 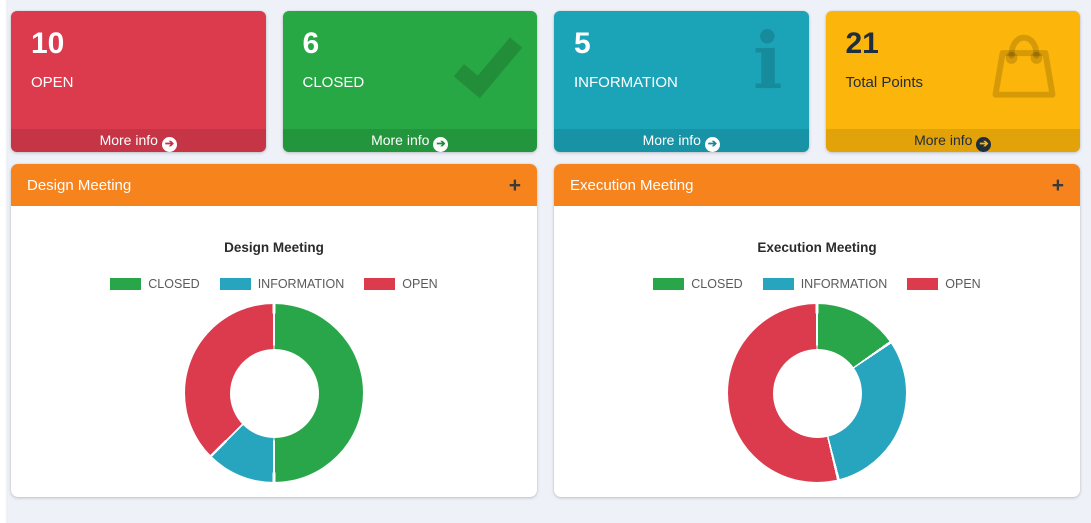 I want to click on closed-more-info-link: More info, so click(x=409, y=140).